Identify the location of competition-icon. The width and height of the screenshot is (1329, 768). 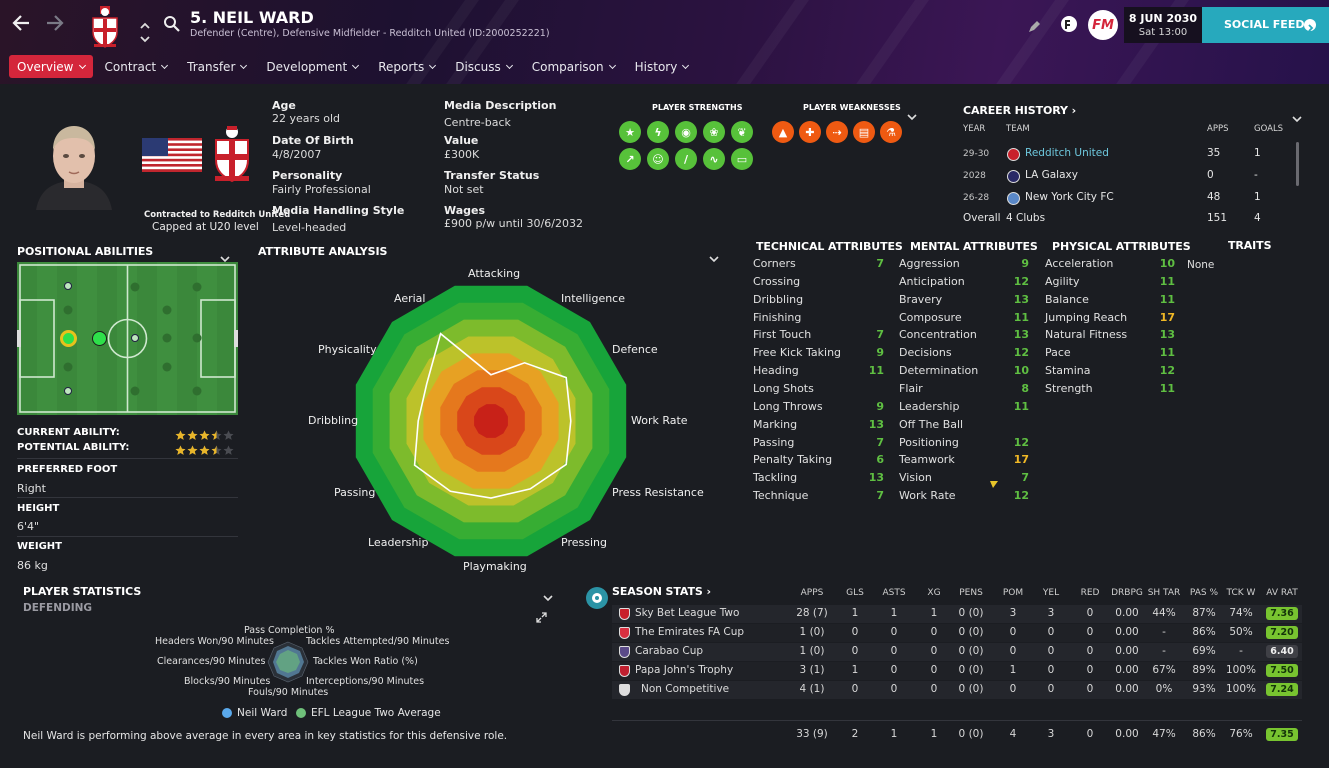
(624, 652).